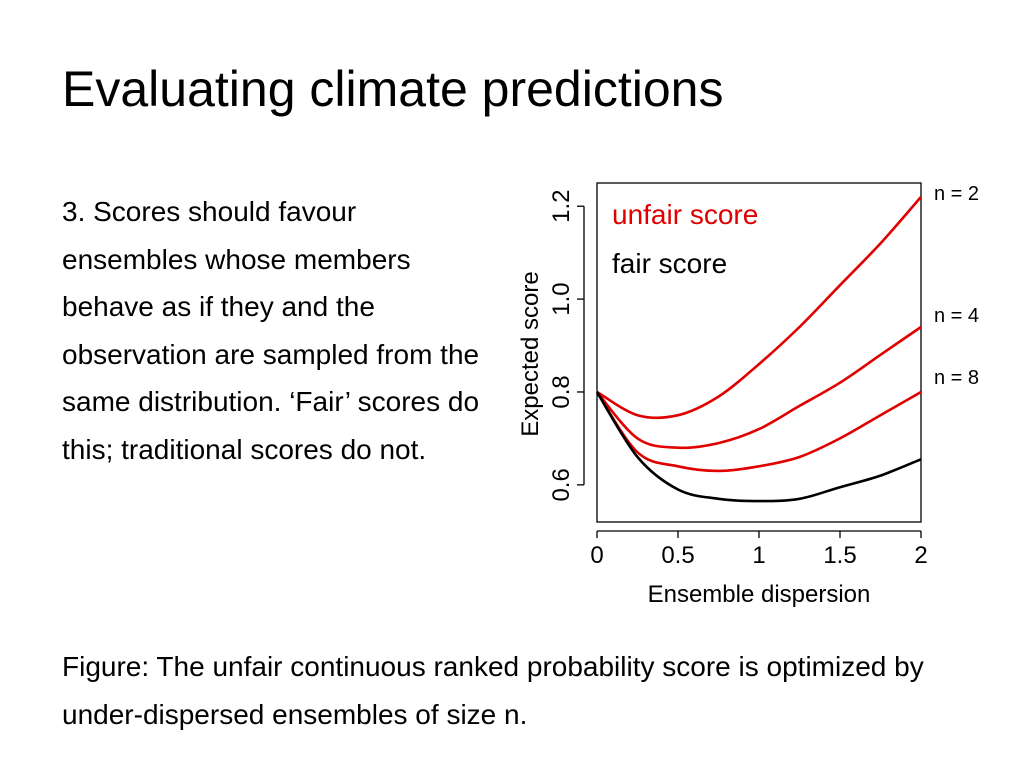 This screenshot has height=768, width=1024. What do you see at coordinates (956, 378) in the screenshot?
I see `series-annotation: n = 8` at bounding box center [956, 378].